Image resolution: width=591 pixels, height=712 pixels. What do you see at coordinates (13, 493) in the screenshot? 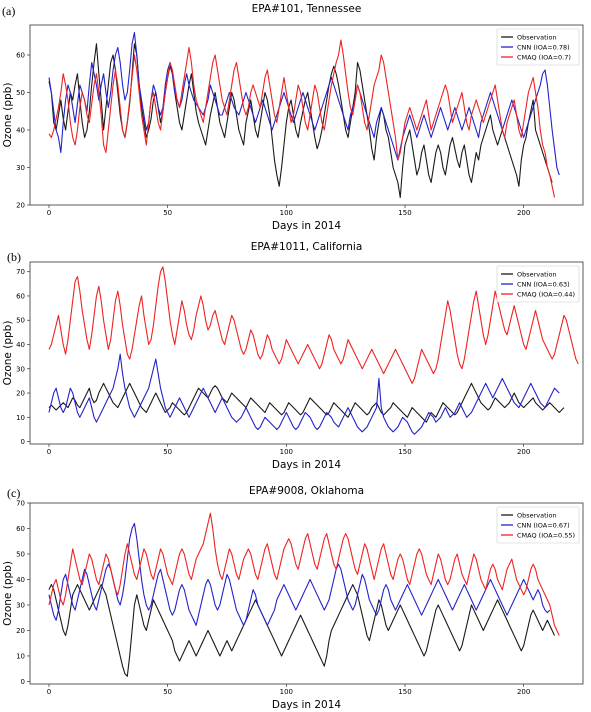
I see `panel-label: (c)` at bounding box center [13, 493].